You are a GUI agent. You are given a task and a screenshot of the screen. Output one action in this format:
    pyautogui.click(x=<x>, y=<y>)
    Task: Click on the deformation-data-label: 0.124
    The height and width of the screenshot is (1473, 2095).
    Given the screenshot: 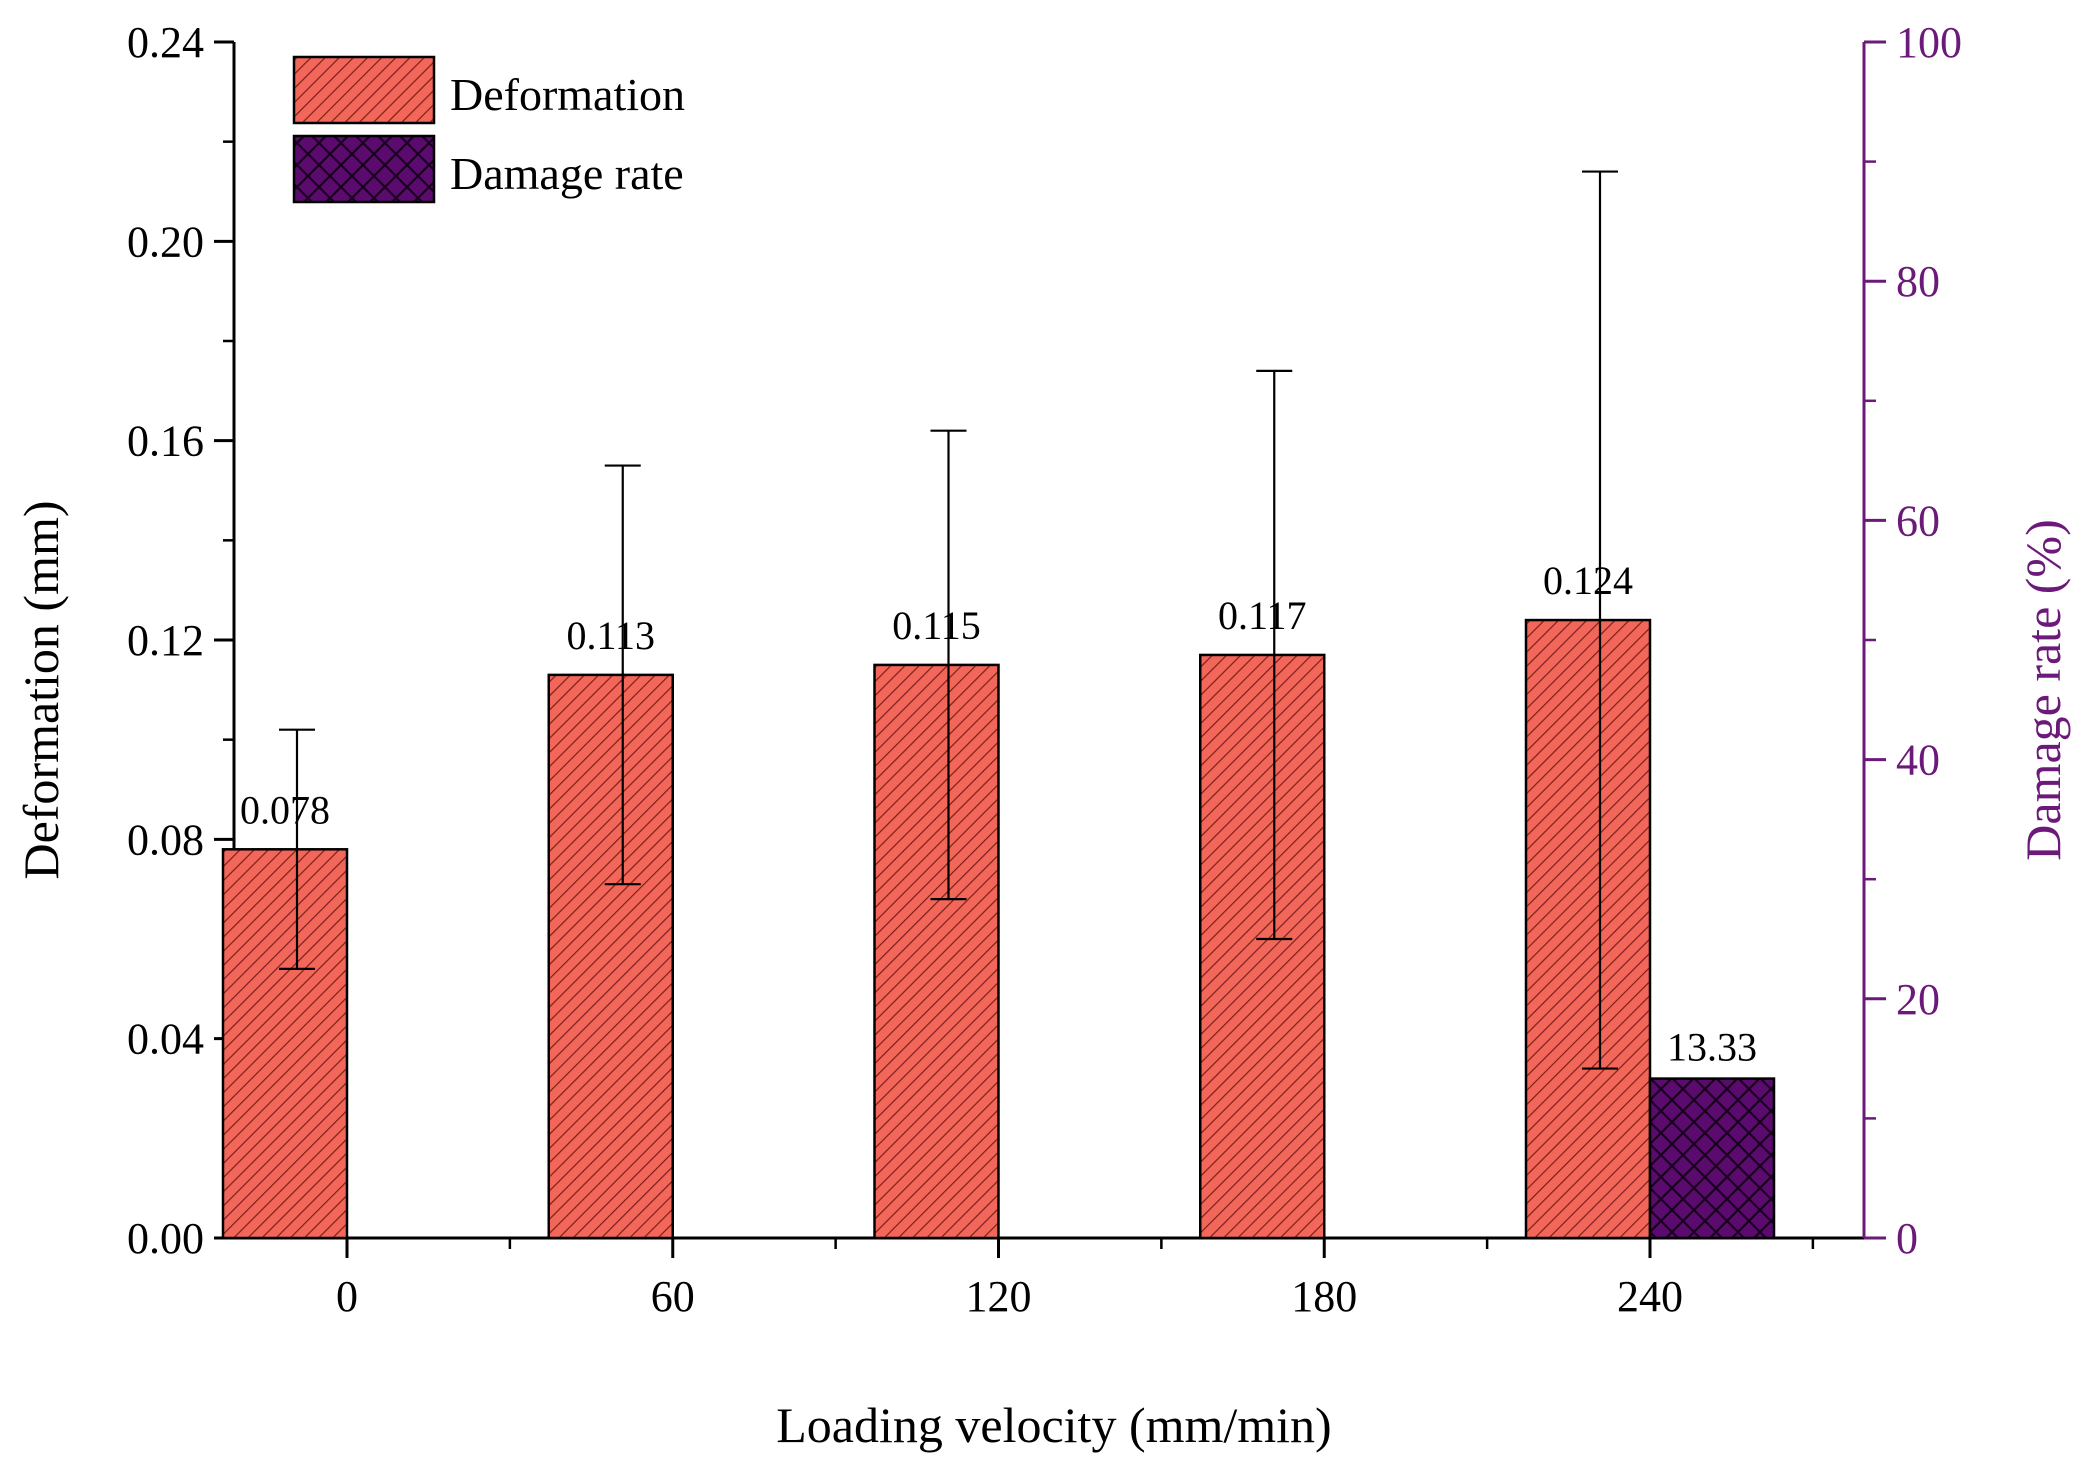 What is the action you would take?
    pyautogui.click(x=1588, y=580)
    